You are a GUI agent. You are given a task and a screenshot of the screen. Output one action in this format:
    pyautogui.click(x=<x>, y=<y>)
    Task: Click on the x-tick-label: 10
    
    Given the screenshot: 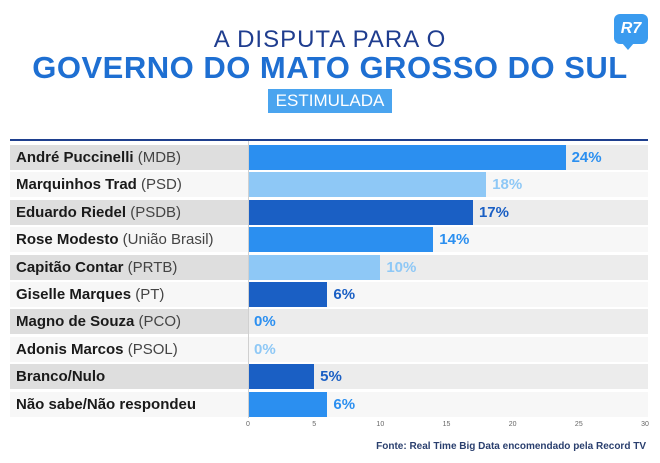 What is the action you would take?
    pyautogui.click(x=380, y=424)
    